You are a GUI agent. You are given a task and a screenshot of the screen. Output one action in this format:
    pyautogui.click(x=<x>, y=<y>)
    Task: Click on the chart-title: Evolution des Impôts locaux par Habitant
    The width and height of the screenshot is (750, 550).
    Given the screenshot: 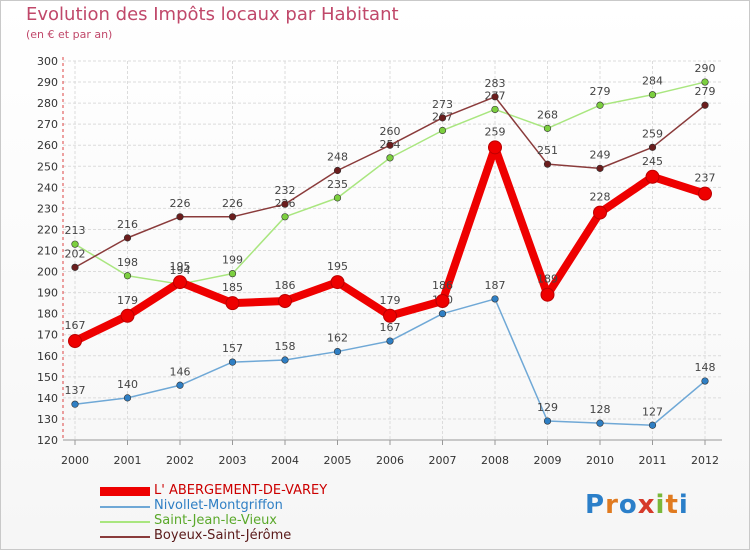 What is the action you would take?
    pyautogui.click(x=212, y=14)
    